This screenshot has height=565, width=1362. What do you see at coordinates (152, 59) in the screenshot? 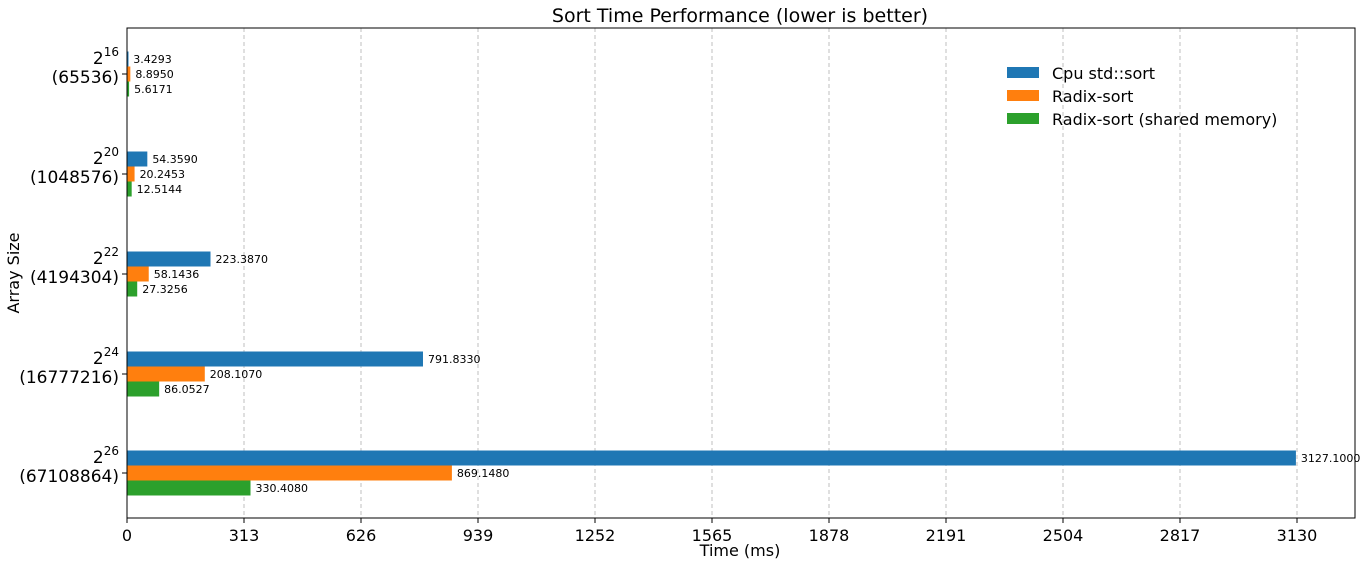
I see `data-label: 3.4293` at bounding box center [152, 59].